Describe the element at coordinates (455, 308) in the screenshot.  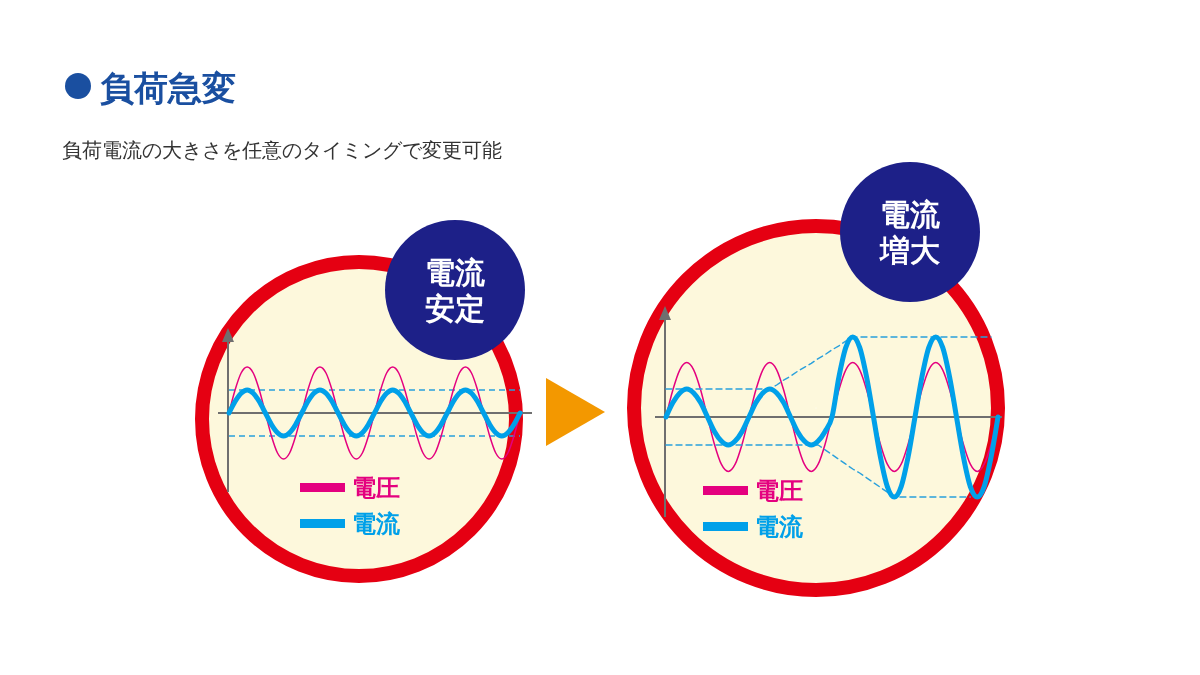
I see `text: 安定` at that location.